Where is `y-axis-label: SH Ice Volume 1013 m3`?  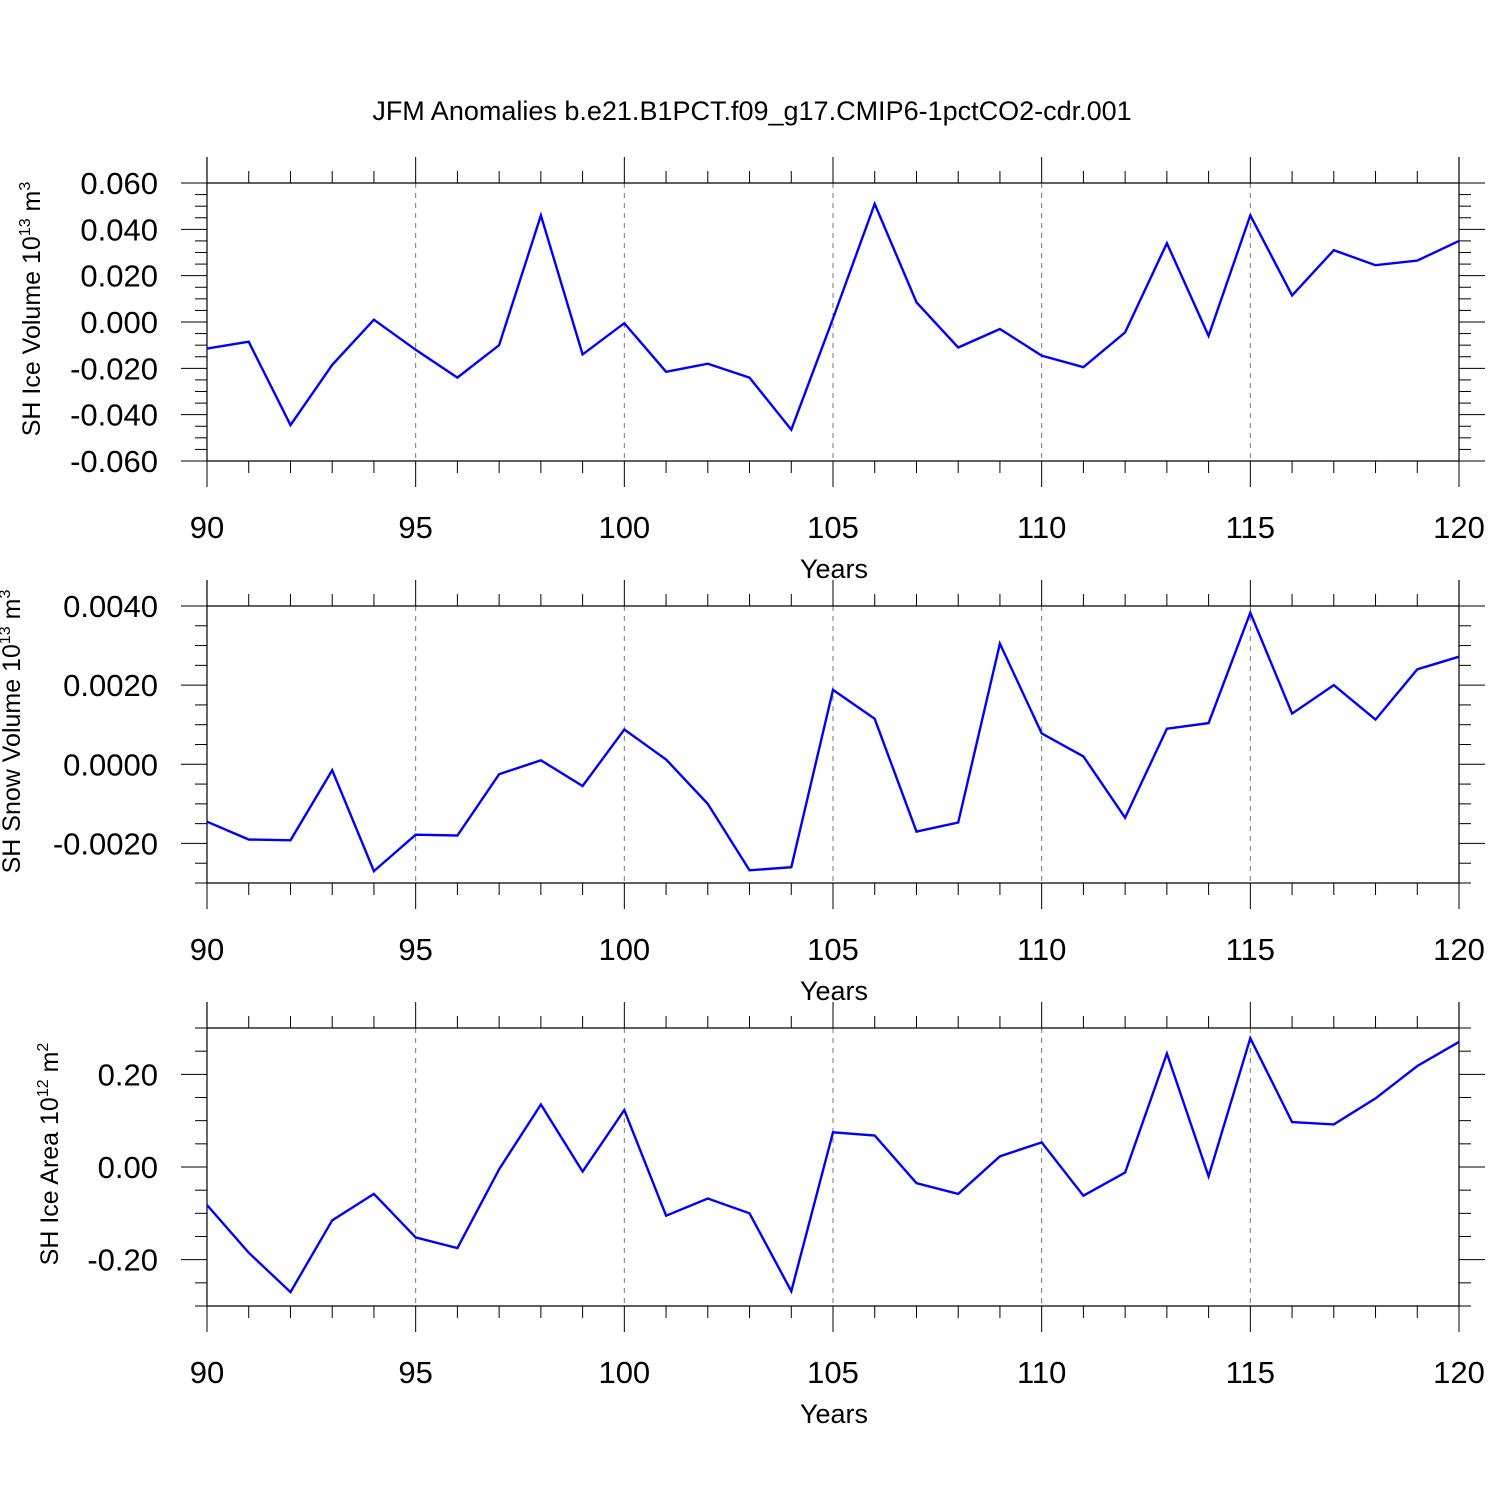 y-axis-label: SH Ice Volume 1013 m3 is located at coordinates (31, 309).